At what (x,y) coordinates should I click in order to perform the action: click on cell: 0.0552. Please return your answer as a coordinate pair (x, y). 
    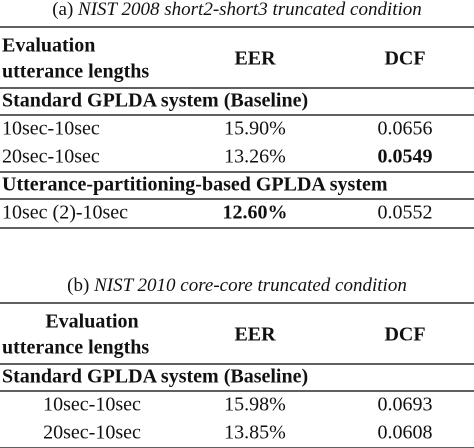
    Looking at the image, I should click on (405, 213).